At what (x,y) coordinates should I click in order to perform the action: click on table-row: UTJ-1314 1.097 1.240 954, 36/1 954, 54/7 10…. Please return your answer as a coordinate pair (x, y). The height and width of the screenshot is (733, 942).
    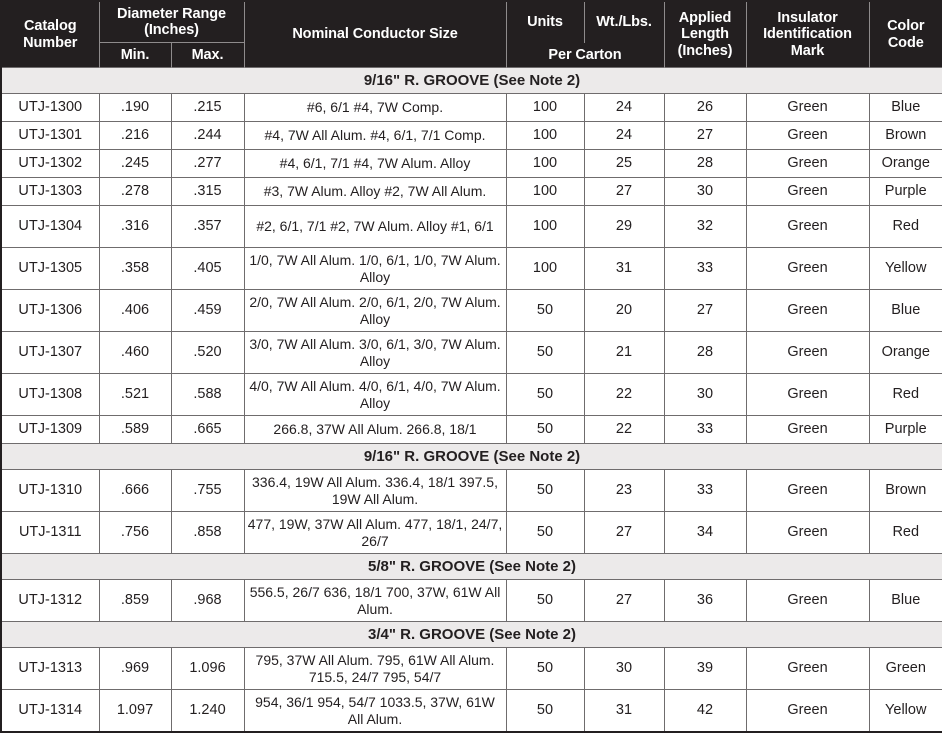
    Looking at the image, I should click on (471, 710).